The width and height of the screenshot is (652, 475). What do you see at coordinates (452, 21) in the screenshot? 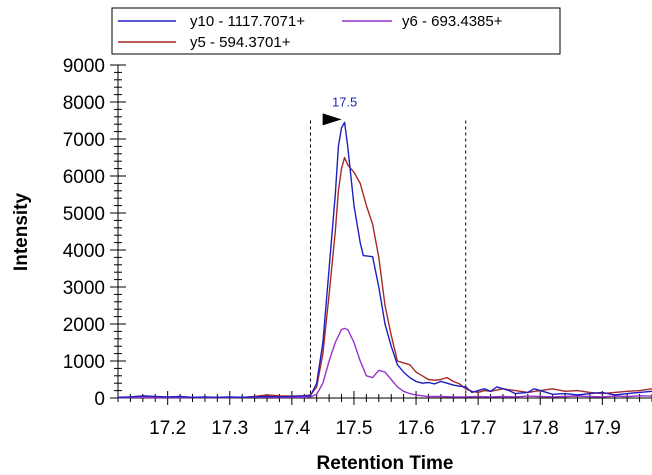
I see `legend-label-y6: y6 - 693.4385+` at bounding box center [452, 21].